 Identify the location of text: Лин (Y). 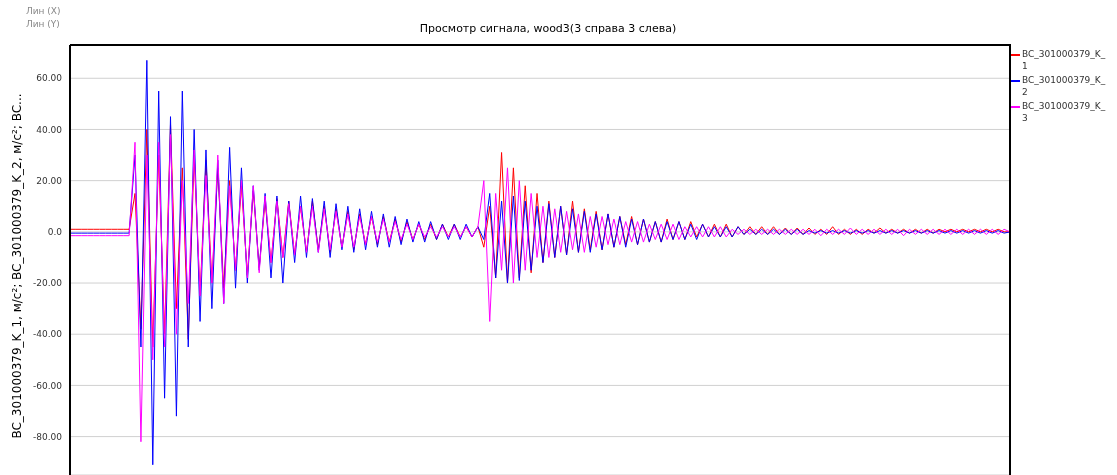
(43, 24).